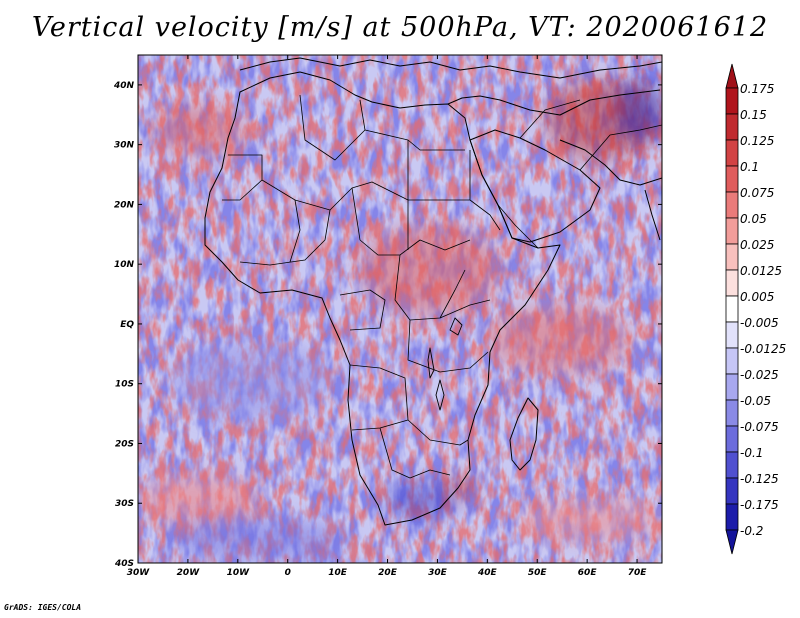 The height and width of the screenshot is (618, 800). I want to click on lat-tick-label: 30N, so click(124, 146).